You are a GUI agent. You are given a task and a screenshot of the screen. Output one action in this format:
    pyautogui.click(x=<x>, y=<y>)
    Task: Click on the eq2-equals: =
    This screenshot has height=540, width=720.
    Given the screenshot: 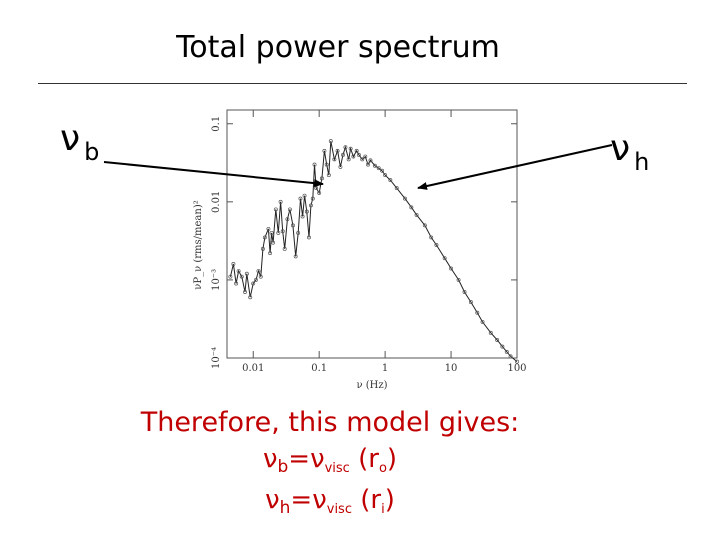 What is the action you would take?
    pyautogui.click(x=301, y=500)
    